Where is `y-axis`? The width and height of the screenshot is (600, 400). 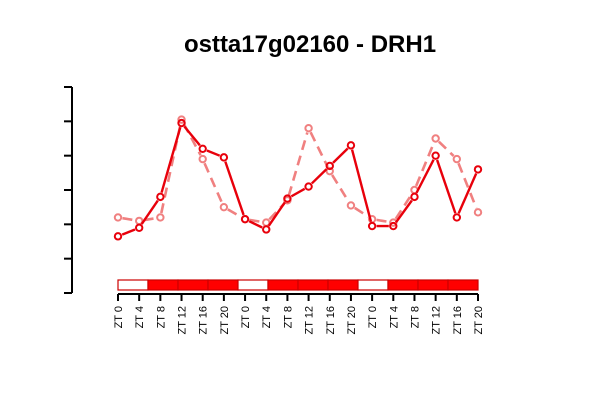 y-axis is located at coordinates (68, 190).